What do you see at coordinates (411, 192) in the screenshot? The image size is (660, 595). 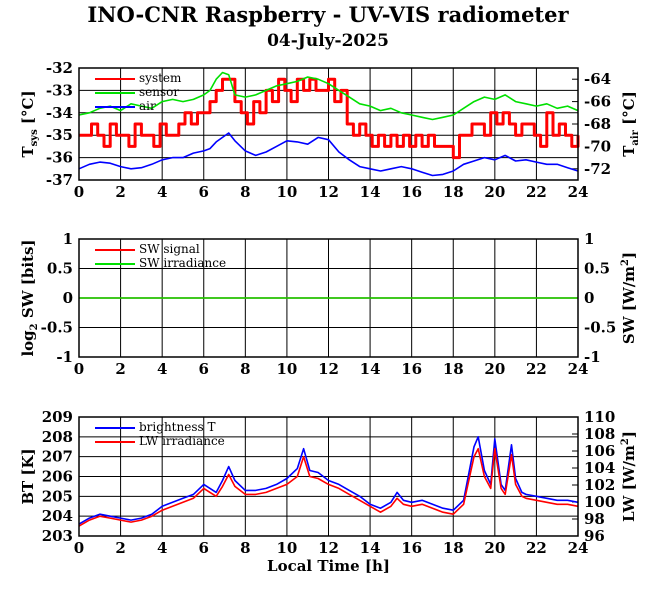 I see `x-tick-label: 16` at bounding box center [411, 192].